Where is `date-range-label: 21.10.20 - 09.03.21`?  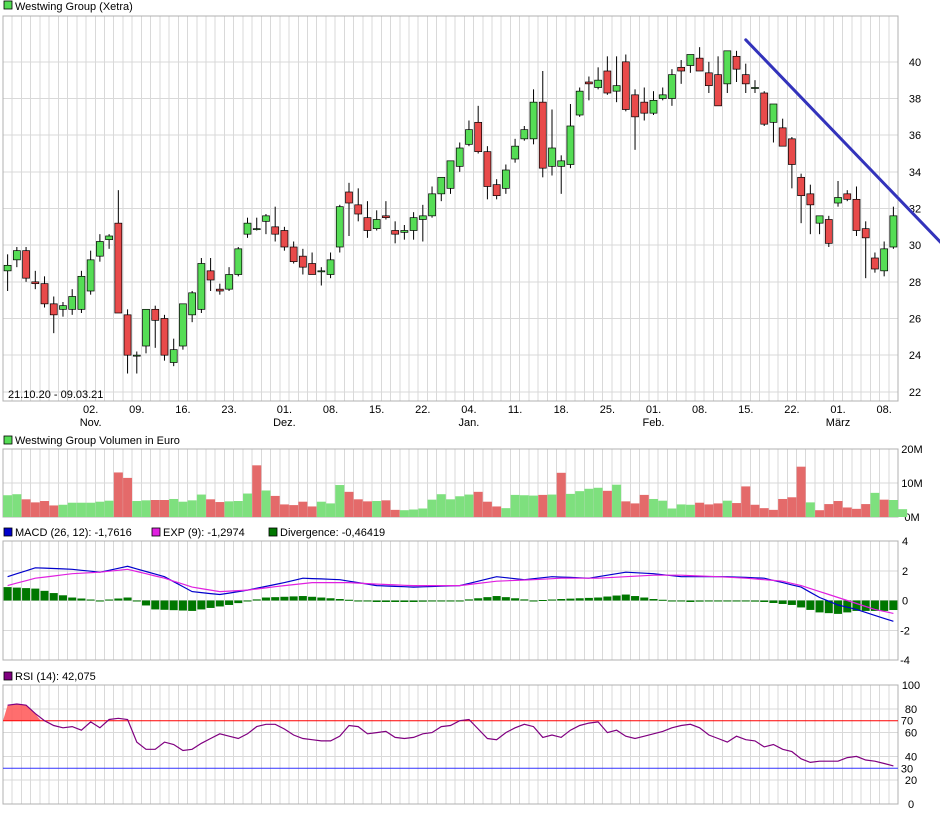
date-range-label: 21.10.20 - 09.03.21 is located at coordinates (55, 395).